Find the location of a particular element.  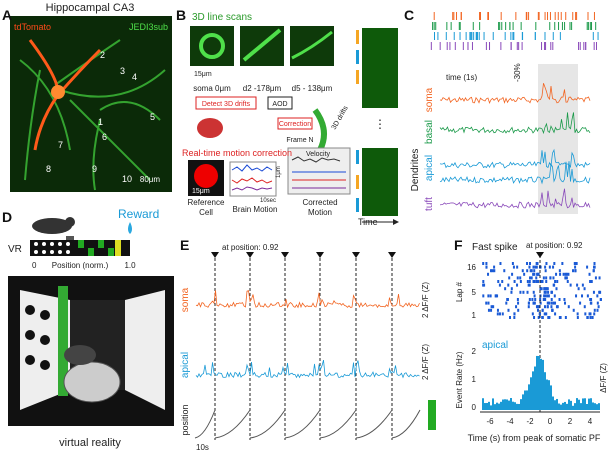

label: Brain Motion is located at coordinates (255, 209).